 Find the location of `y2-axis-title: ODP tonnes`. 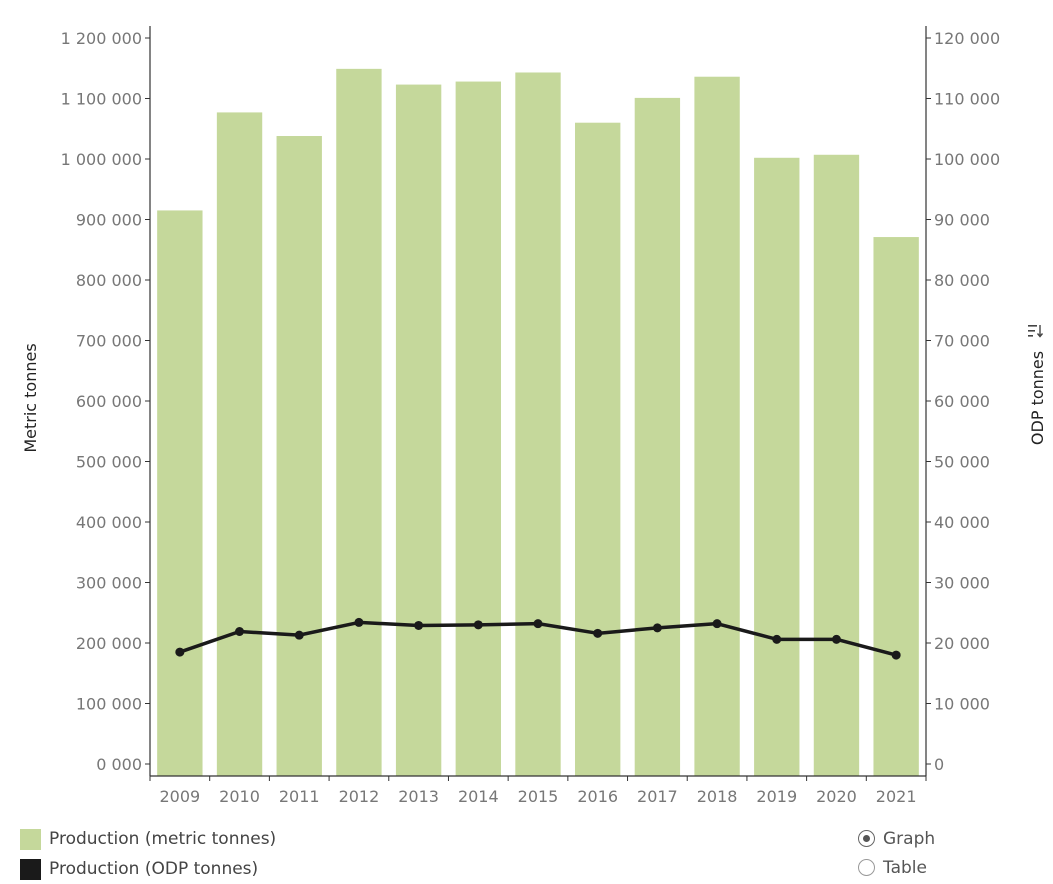

y2-axis-title: ODP tonnes is located at coordinates (1037, 398).